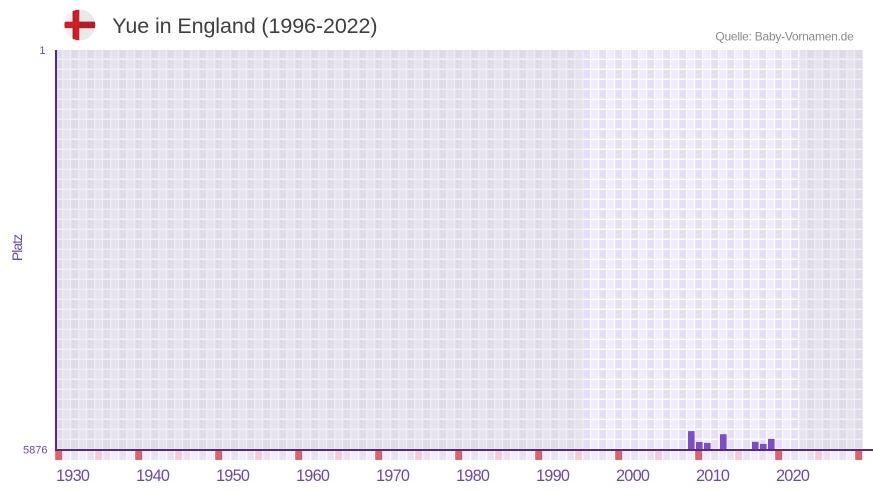  Describe the element at coordinates (73, 476) in the screenshot. I see `svg-text: 1930` at that location.